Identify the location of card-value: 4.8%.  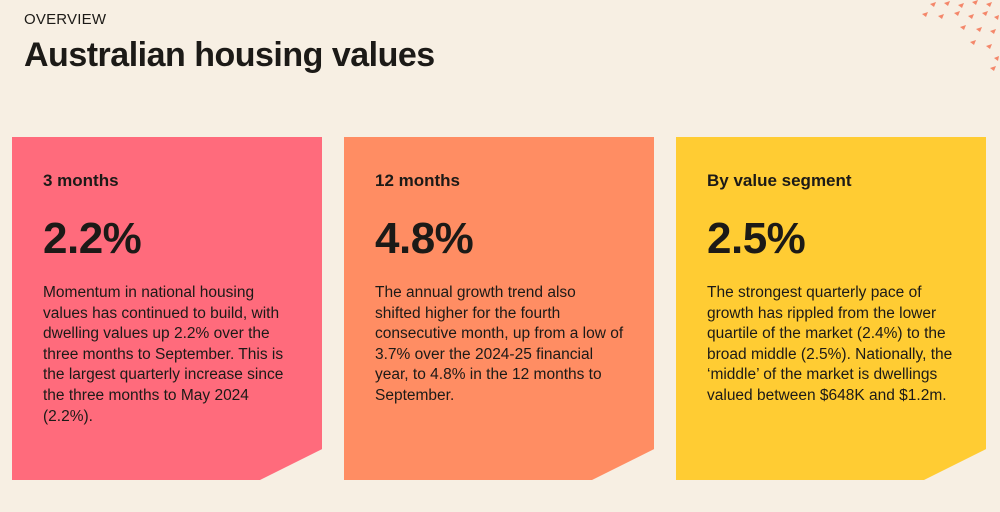
(424, 238).